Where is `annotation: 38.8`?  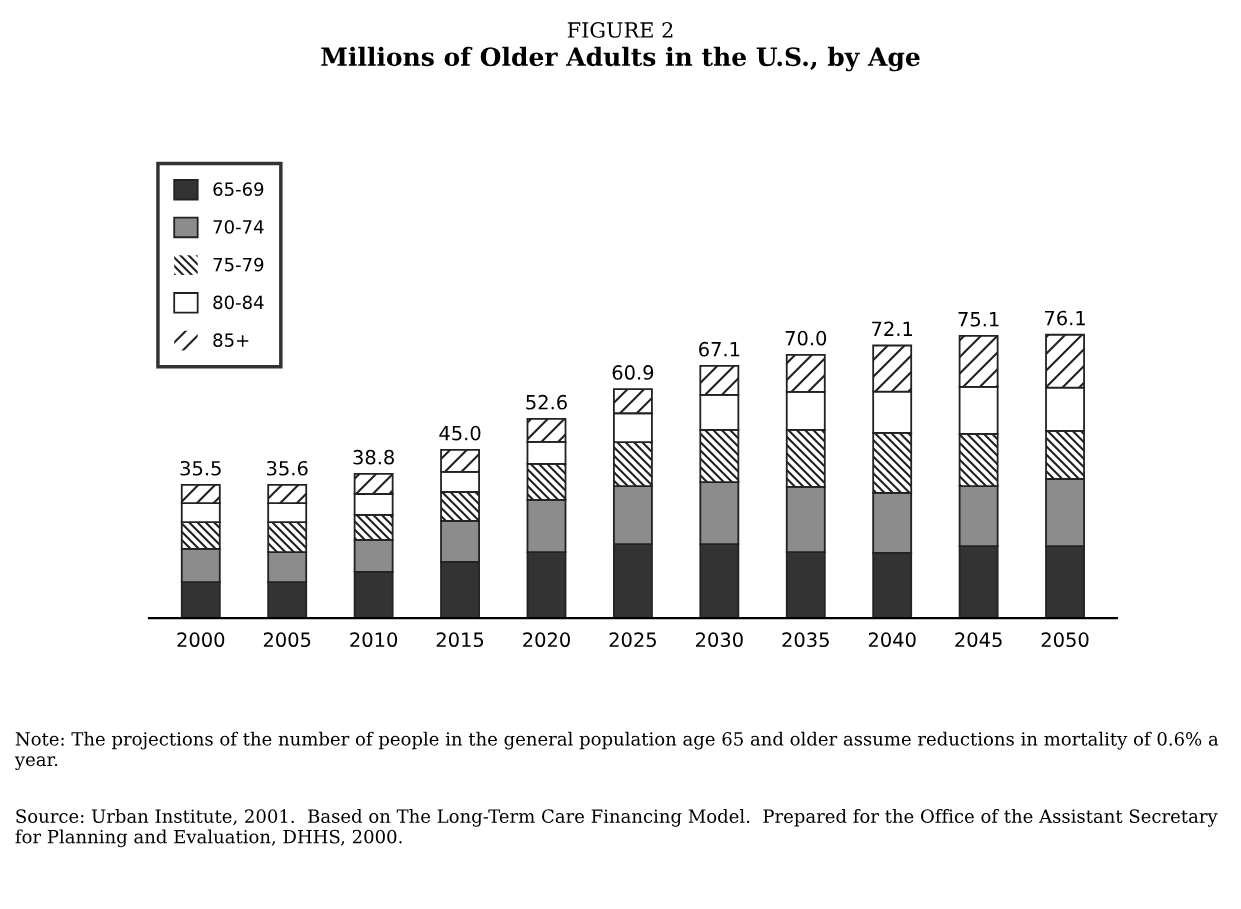 annotation: 38.8 is located at coordinates (373, 457).